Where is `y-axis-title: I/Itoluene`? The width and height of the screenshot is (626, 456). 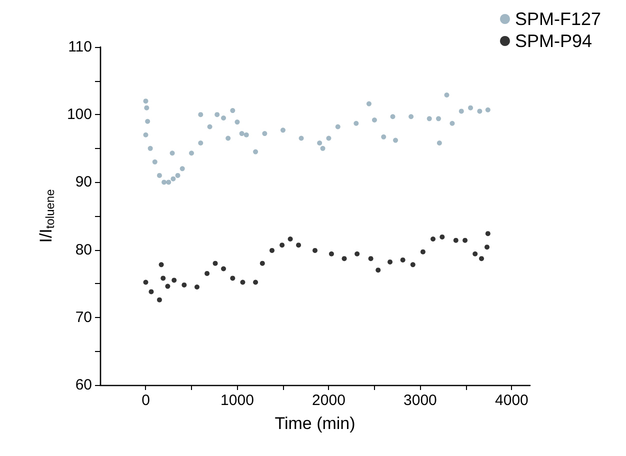
y-axis-title: I/Itoluene is located at coordinates (47, 215).